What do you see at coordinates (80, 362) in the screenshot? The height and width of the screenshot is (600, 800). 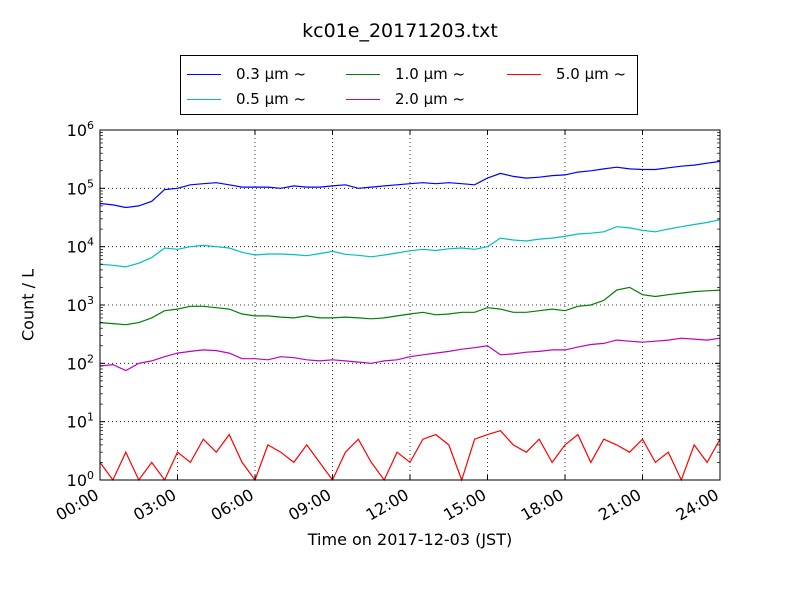 I see `y-tick-label: 10²` at bounding box center [80, 362].